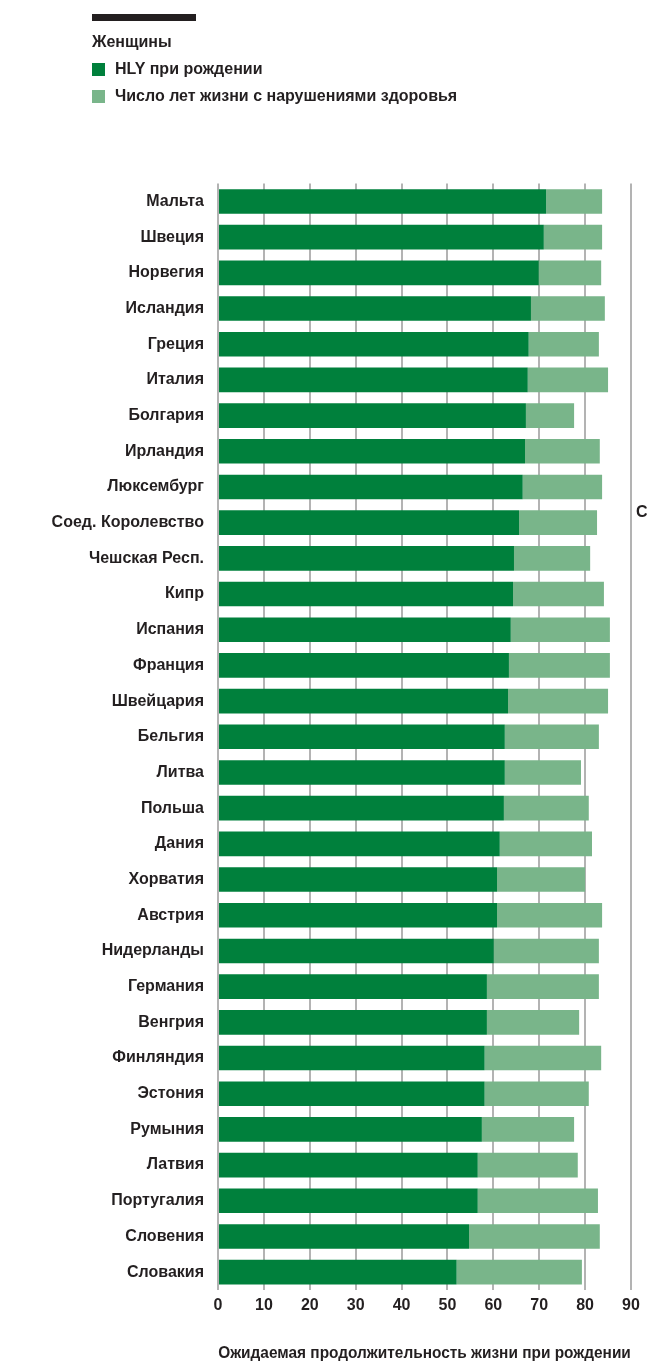  Describe the element at coordinates (157, 700) in the screenshot. I see `y-tick-label: Швейцария` at that location.